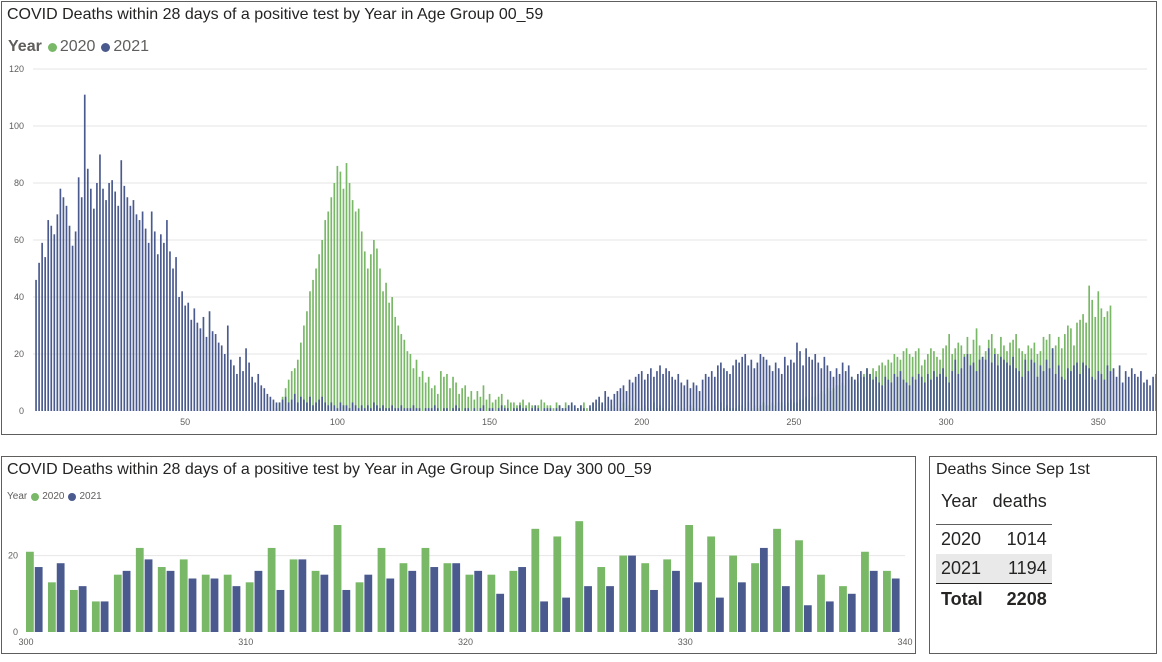 Image resolution: width=1162 pixels, height=662 pixels. Describe the element at coordinates (15, 632) in the screenshot. I see `y-tick-label: 0` at that location.